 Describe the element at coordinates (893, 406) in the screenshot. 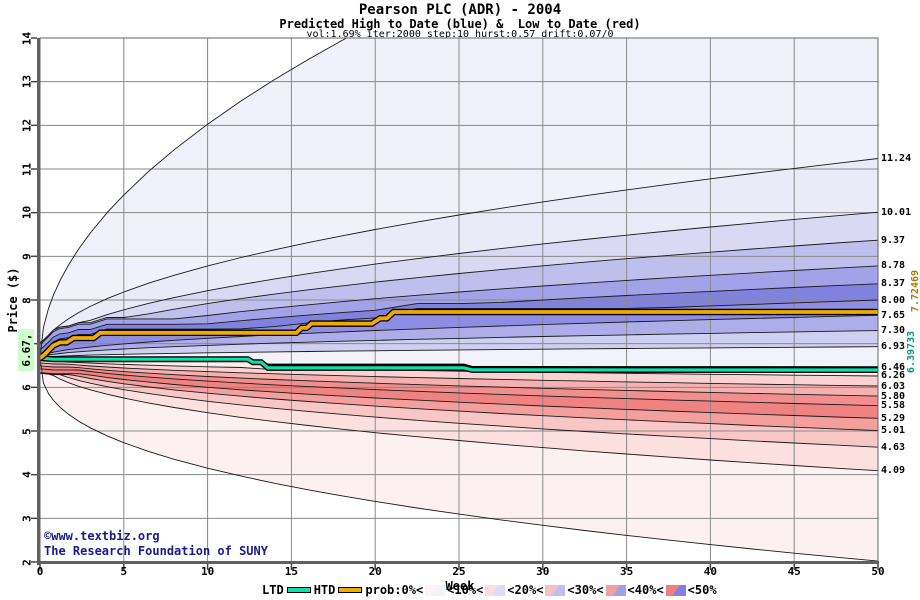

I see `right-price-label: 5.58` at that location.